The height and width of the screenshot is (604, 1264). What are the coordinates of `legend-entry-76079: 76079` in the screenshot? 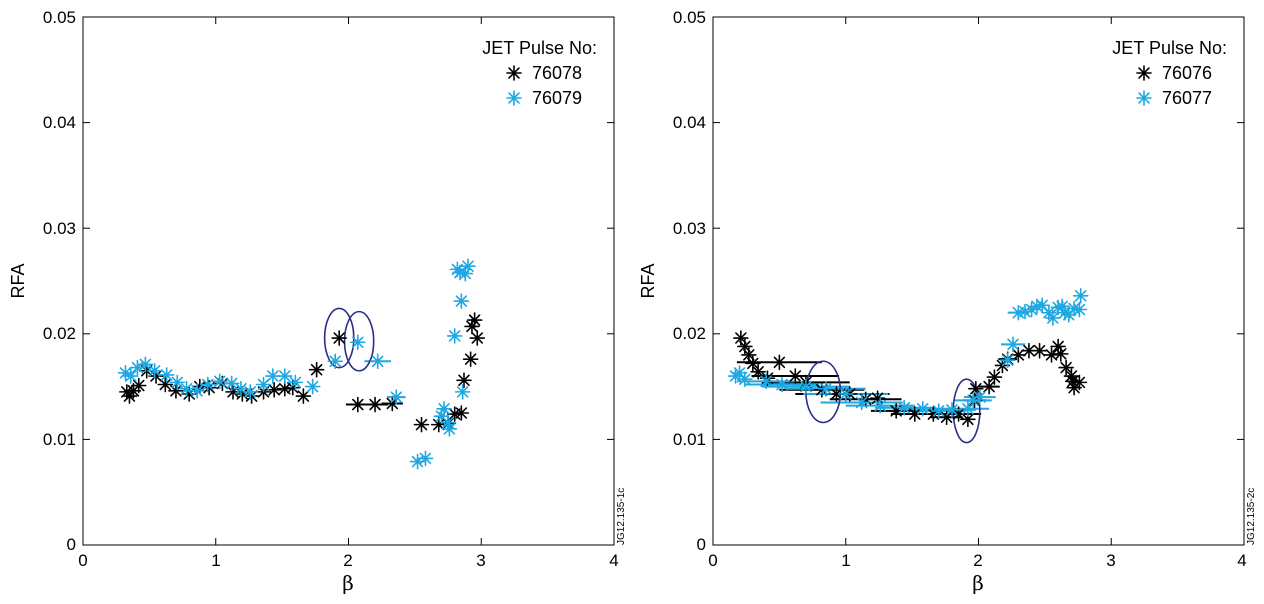 It's located at (557, 98).